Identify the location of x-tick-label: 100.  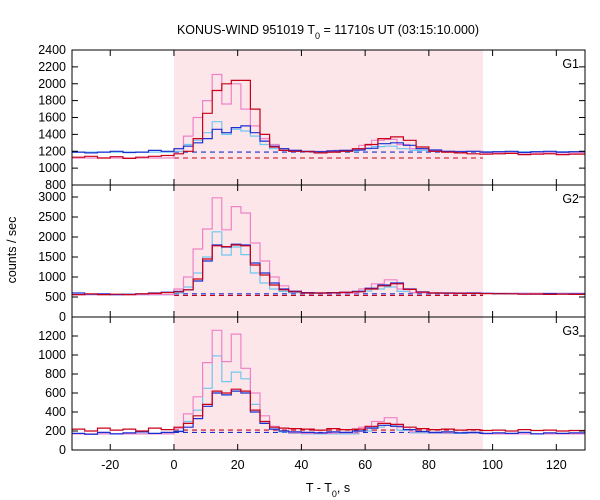
(492, 465).